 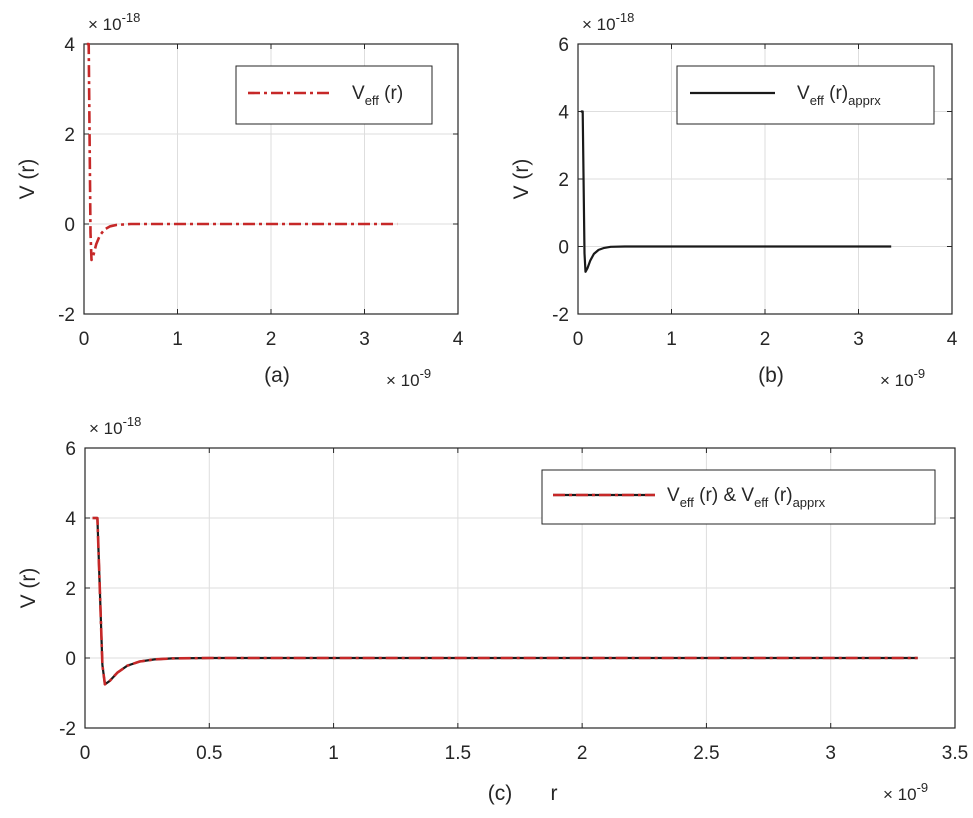 I want to click on legend-label: Veff (r) & Veff (r)apprx, so click(x=746, y=497).